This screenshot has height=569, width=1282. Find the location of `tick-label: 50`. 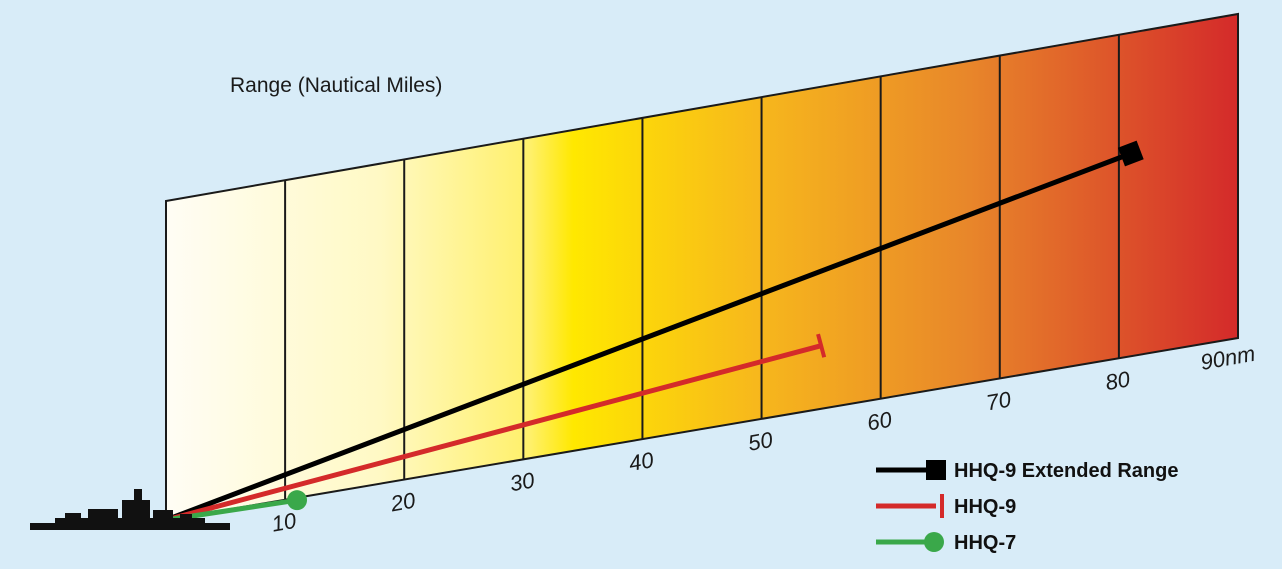

tick-label: 50 is located at coordinates (760, 441).